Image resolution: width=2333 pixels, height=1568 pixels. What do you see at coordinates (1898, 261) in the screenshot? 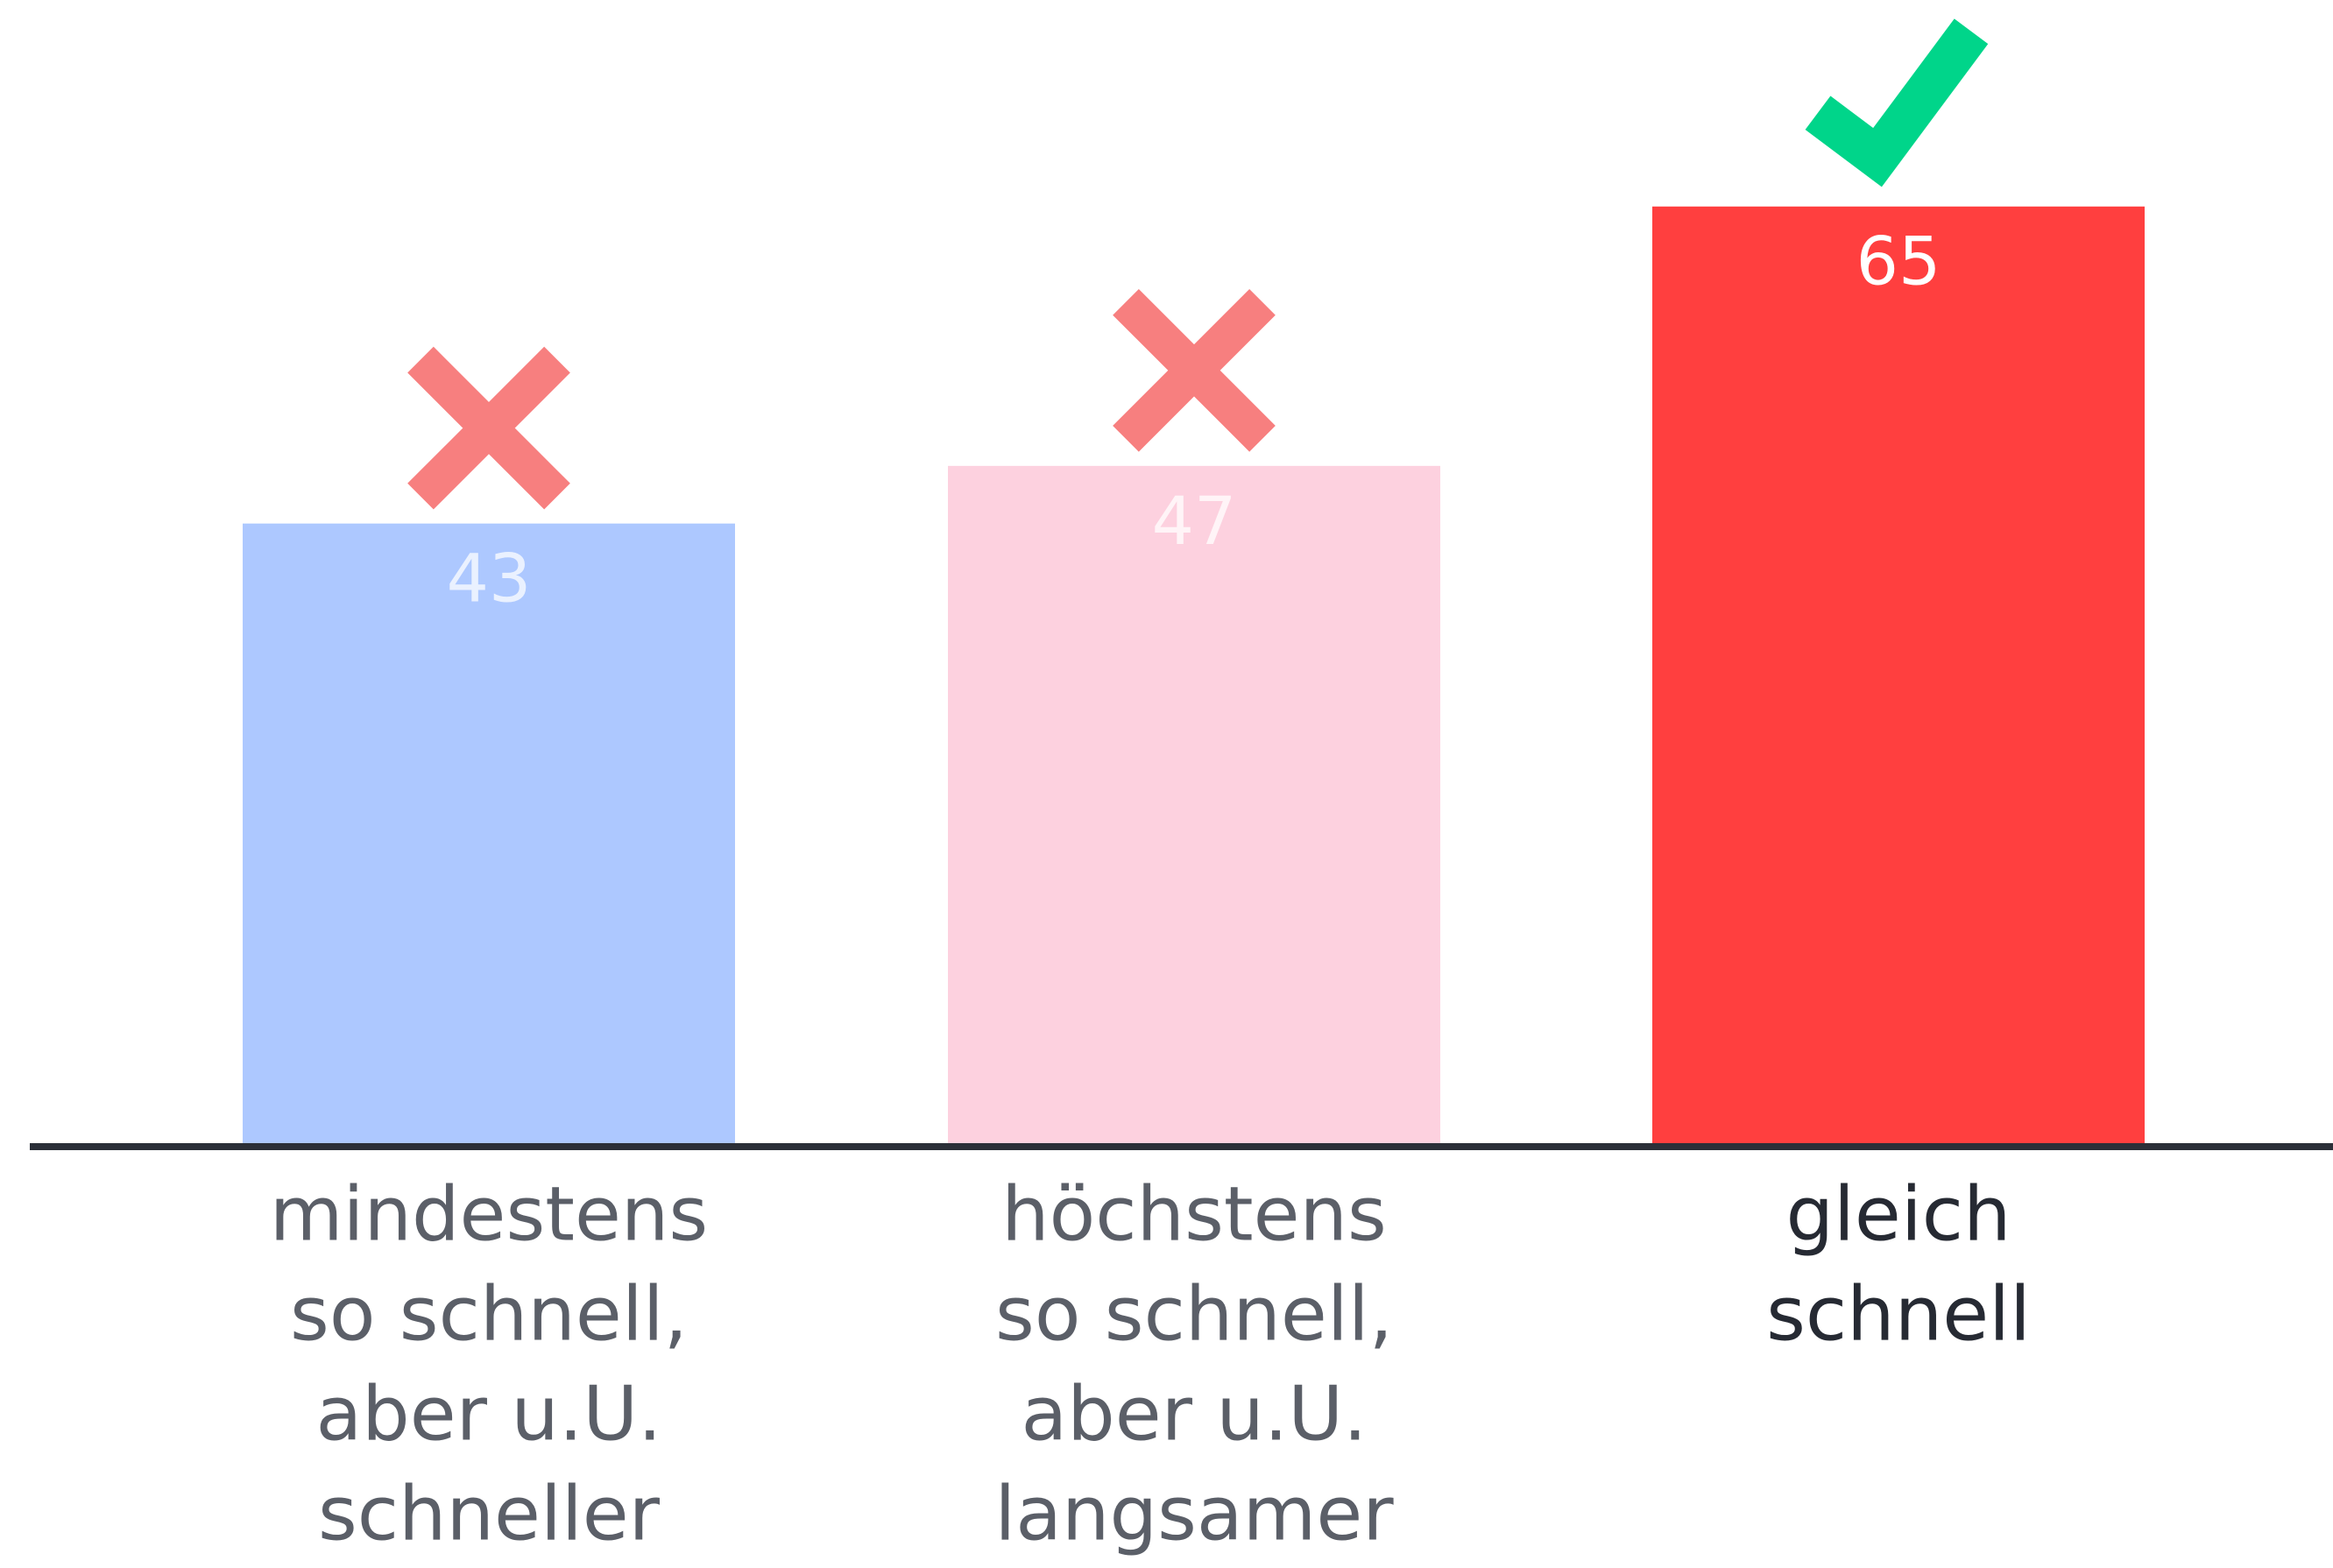
I see `value-label: 65` at bounding box center [1898, 261].